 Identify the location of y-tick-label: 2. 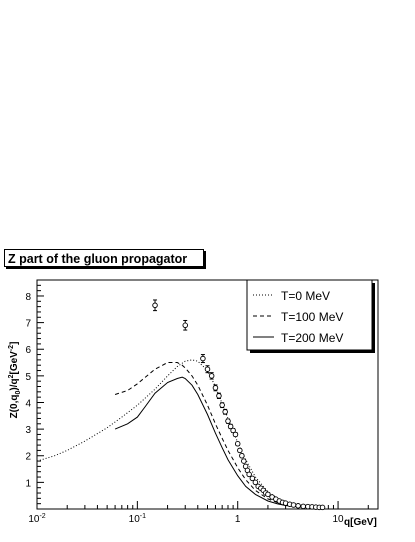
(28, 457).